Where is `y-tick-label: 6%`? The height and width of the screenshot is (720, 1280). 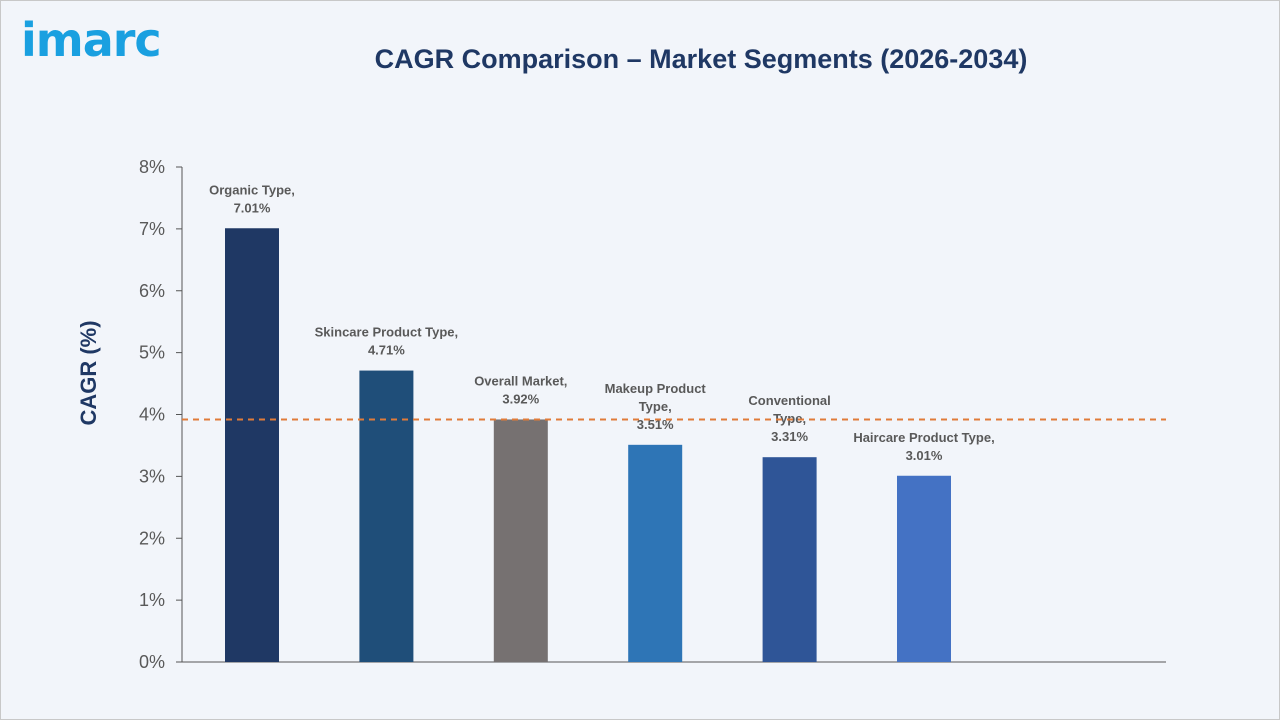 y-tick-label: 6% is located at coordinates (152, 291).